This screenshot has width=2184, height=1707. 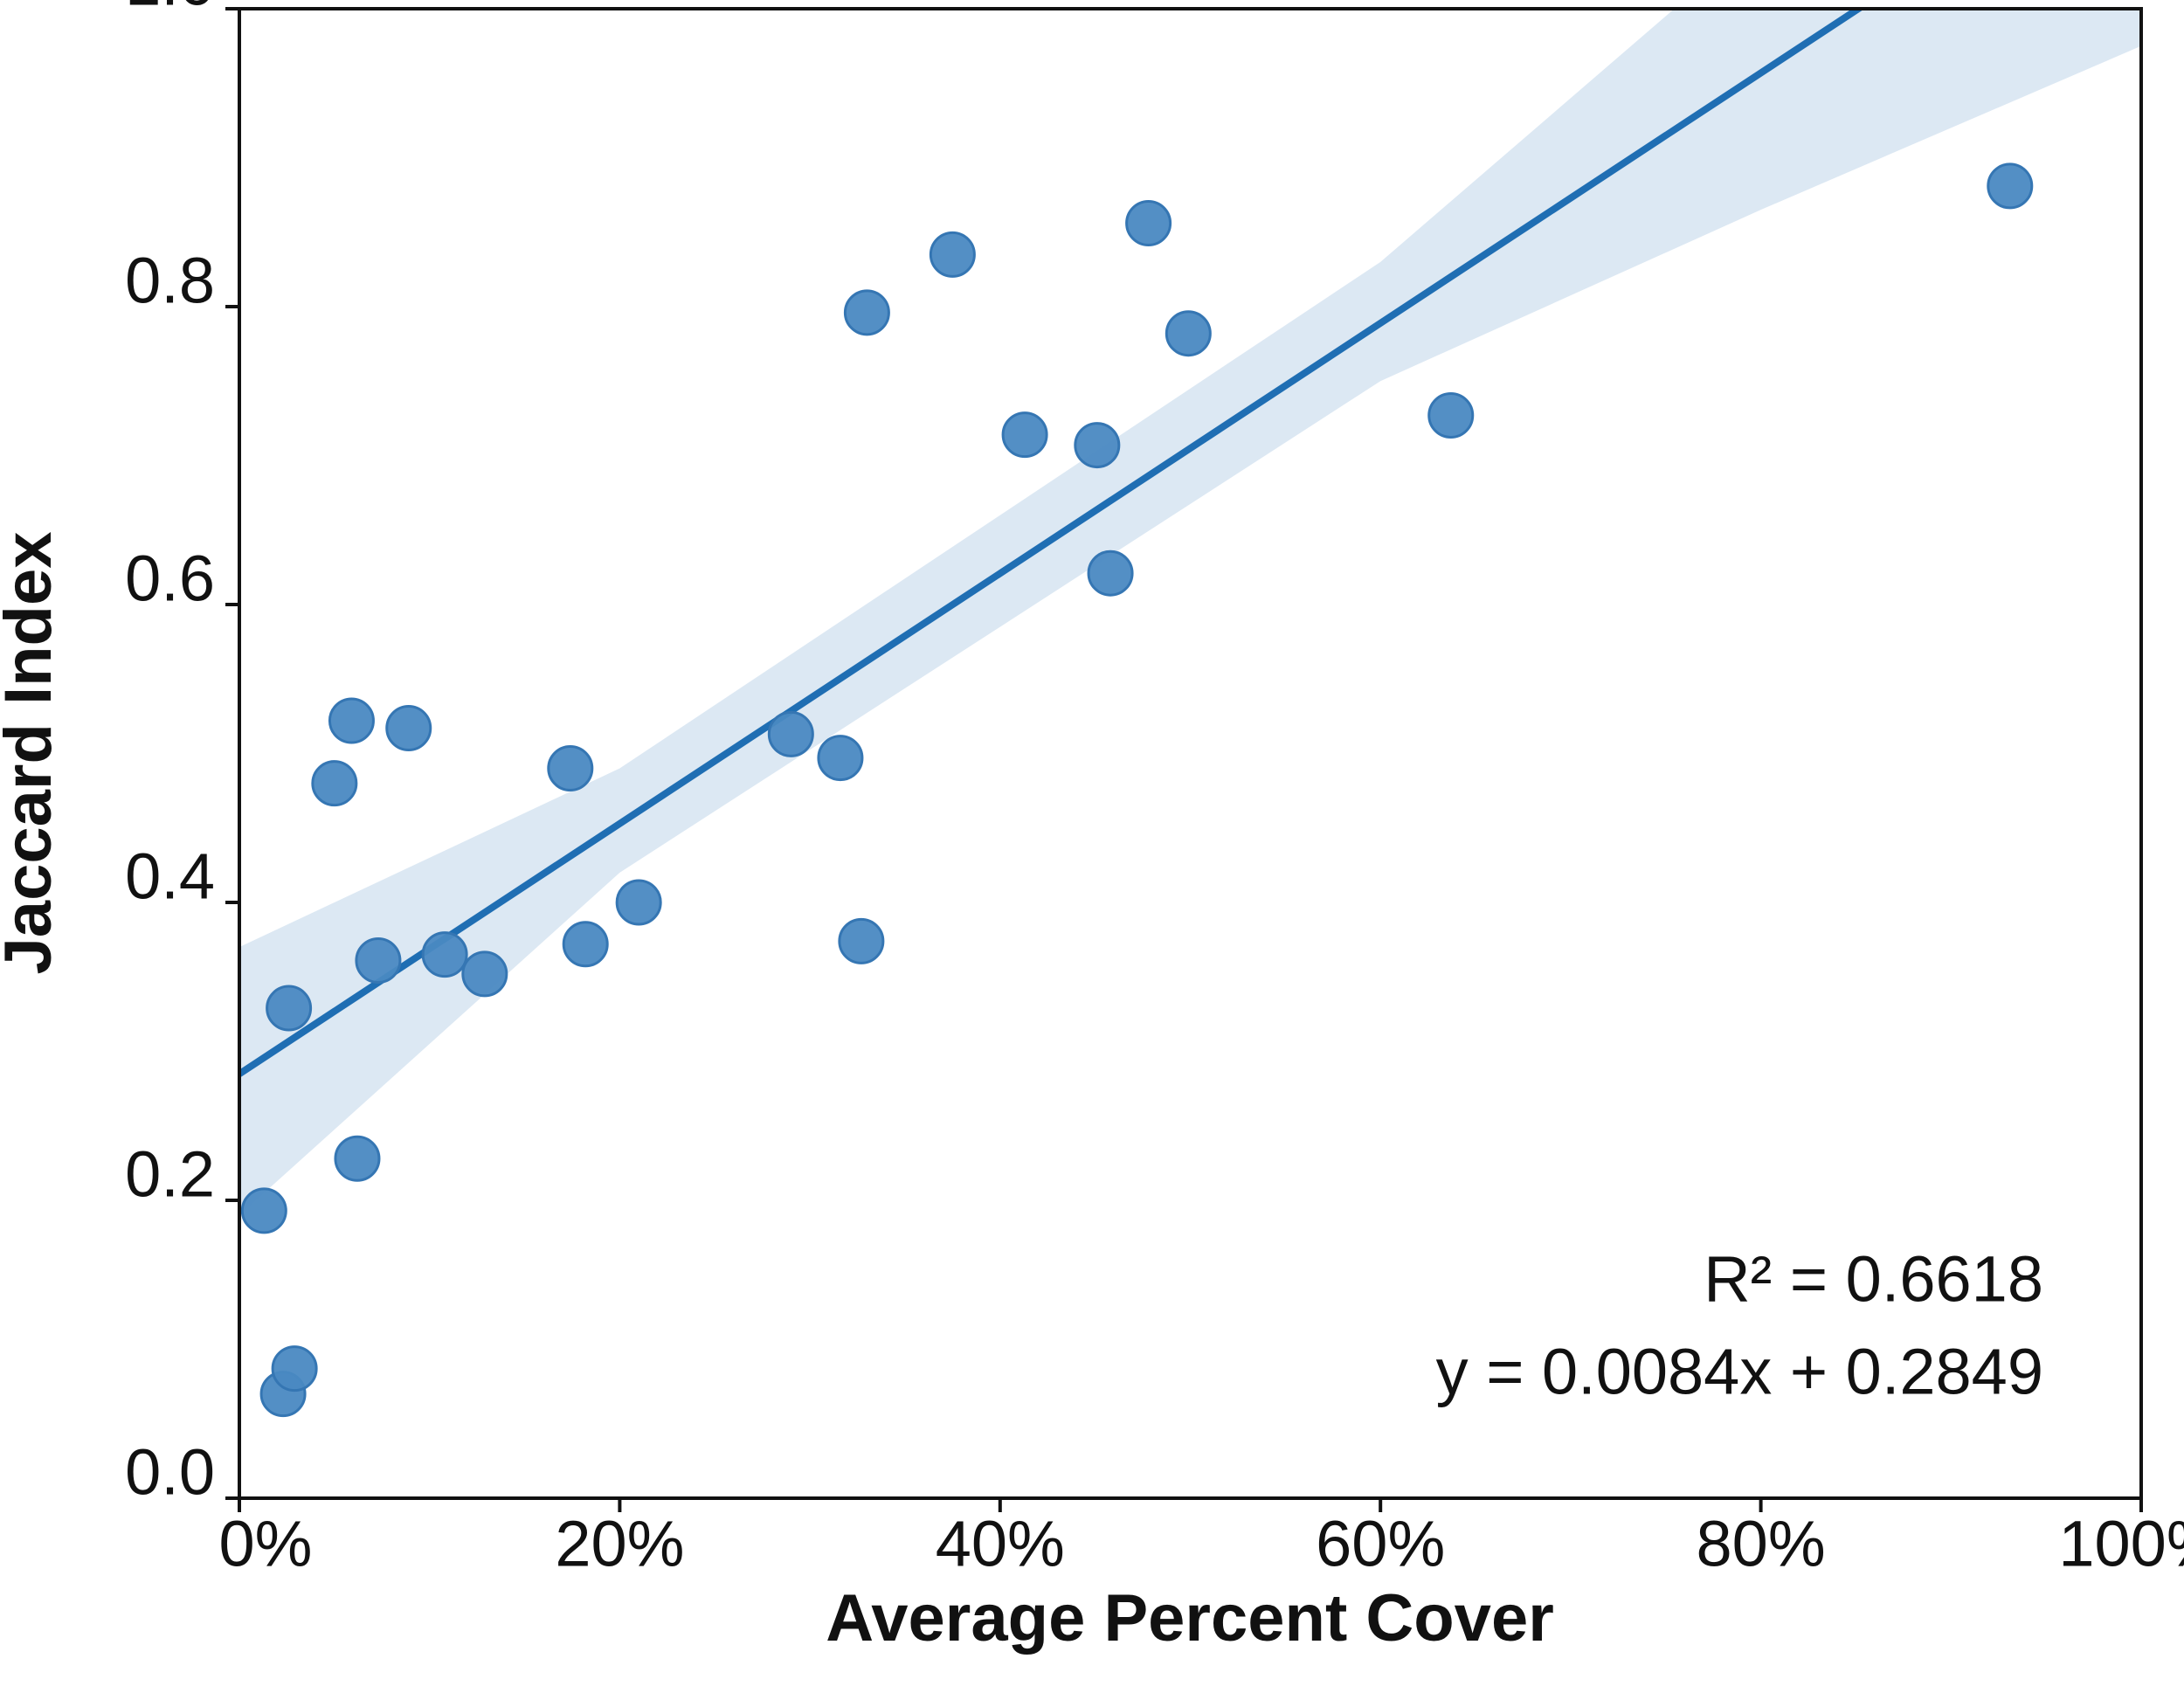 What do you see at coordinates (1739, 1372) in the screenshot?
I see `annotation: y = 0.0084x + 0.2849` at bounding box center [1739, 1372].